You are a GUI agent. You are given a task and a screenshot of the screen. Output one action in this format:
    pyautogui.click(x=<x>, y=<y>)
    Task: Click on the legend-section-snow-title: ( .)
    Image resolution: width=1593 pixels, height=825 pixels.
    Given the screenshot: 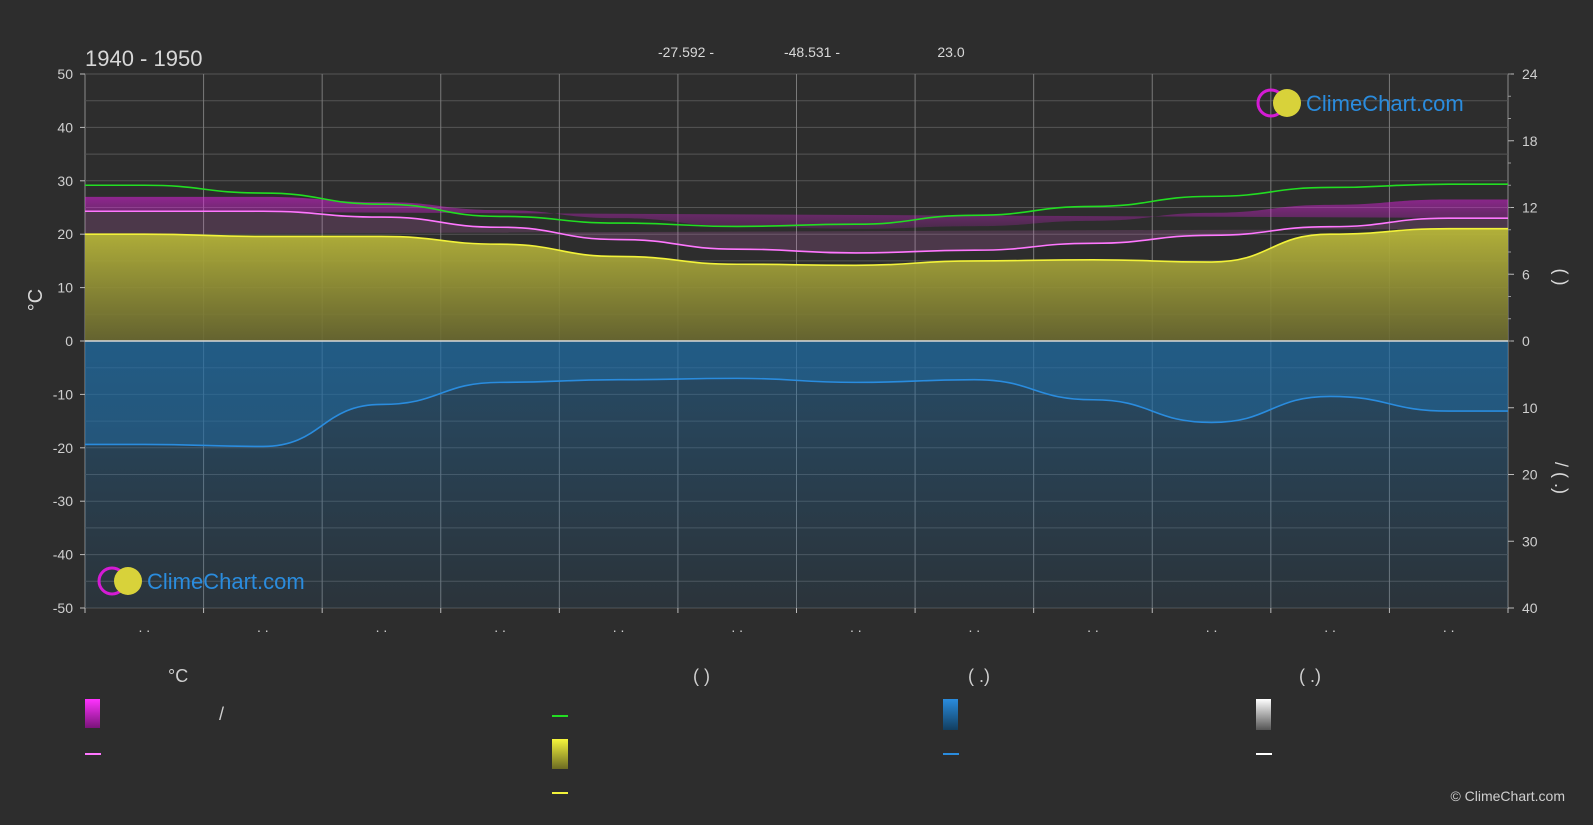 What is the action you would take?
    pyautogui.click(x=1310, y=676)
    